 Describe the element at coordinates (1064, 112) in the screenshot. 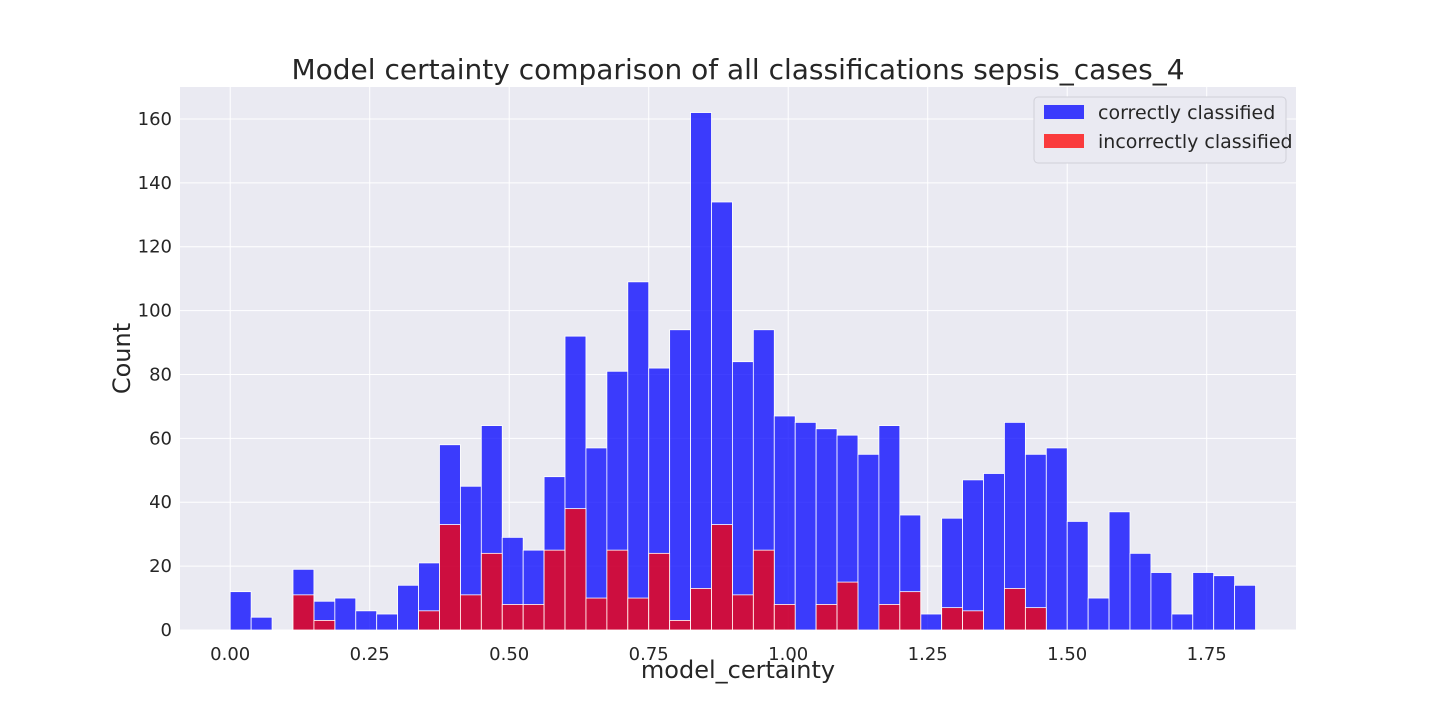

I see `legend-swatch-correct` at that location.